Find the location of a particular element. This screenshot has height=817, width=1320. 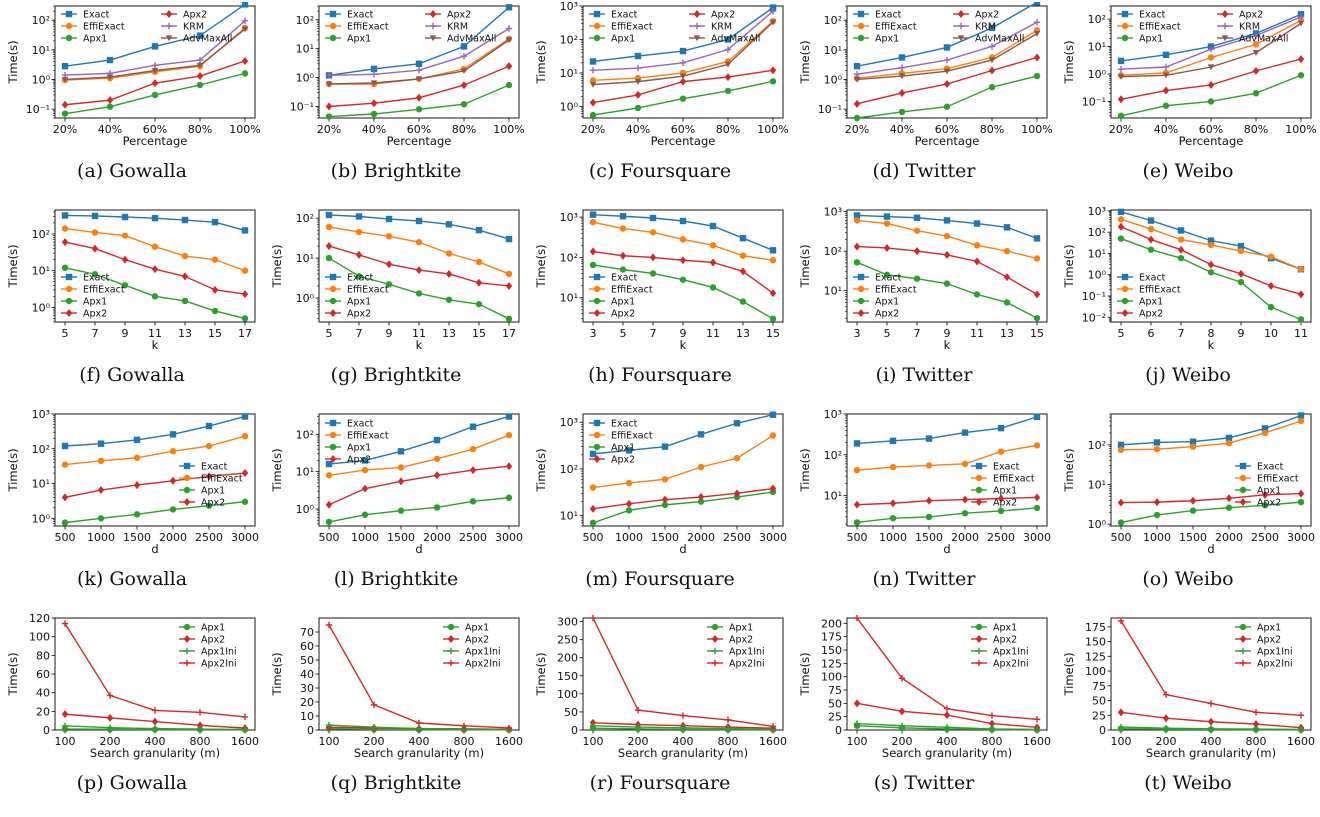

x-tick-label: 2500 is located at coordinates (473, 537).